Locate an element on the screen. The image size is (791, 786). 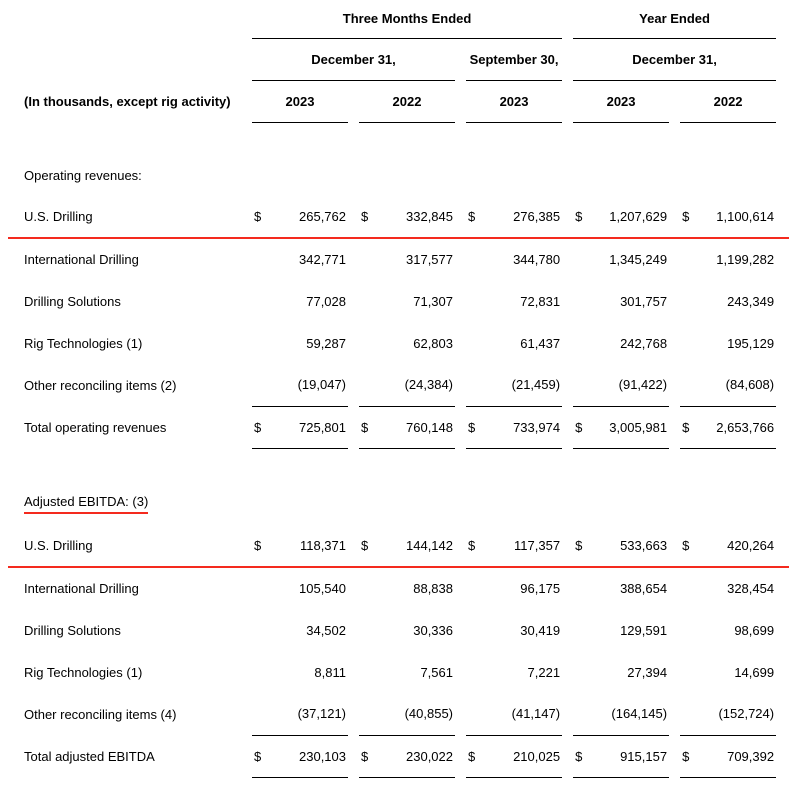
value-cell: 62,803 is located at coordinates (433, 343).